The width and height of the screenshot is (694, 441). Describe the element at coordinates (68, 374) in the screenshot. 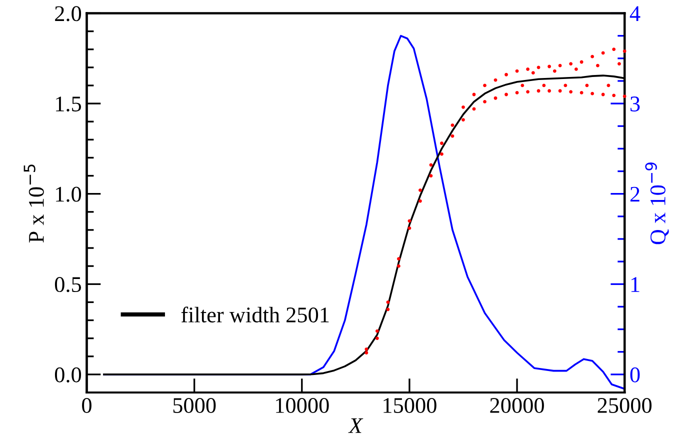

I see `y-tick-label: 0.0` at that location.